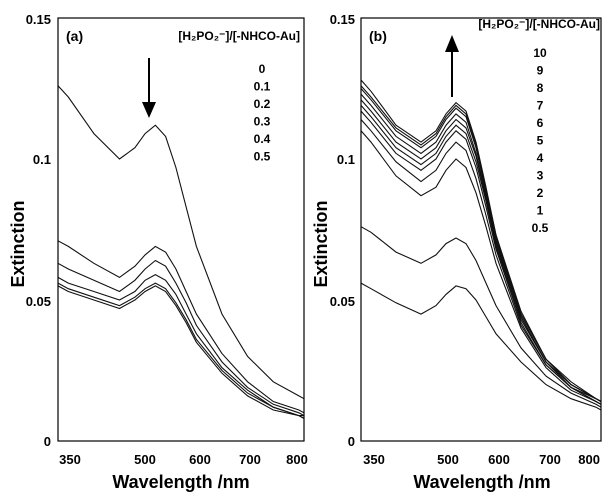 This screenshot has width=603, height=493. Describe the element at coordinates (540, 176) in the screenshot. I see `panel-b-legend-entry: 3` at that location.